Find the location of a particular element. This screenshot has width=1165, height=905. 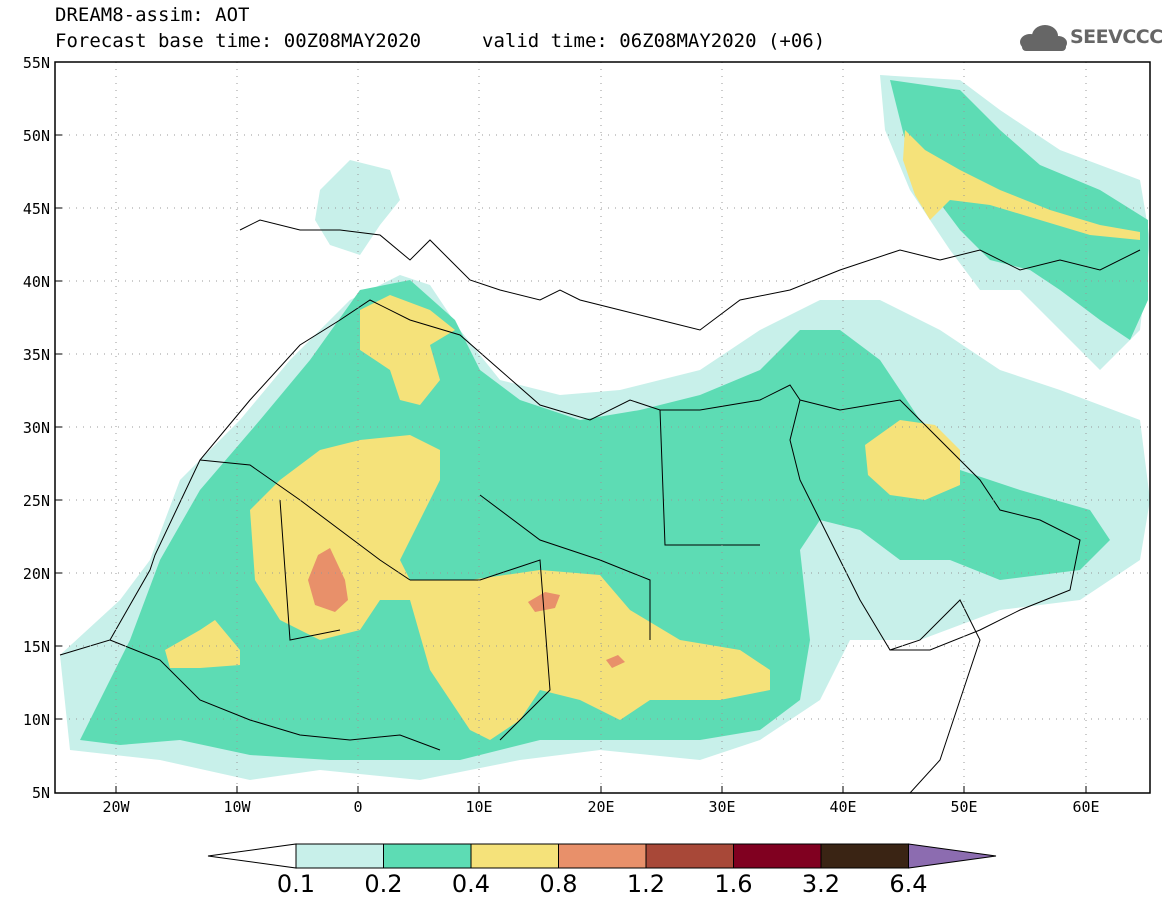

coastline-asia is located at coordinates (1040, 260).